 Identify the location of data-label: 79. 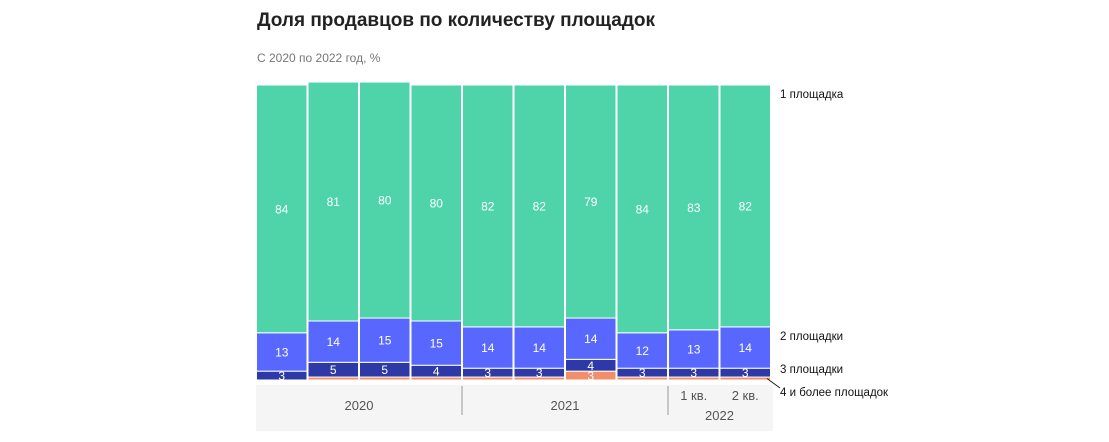
(591, 202).